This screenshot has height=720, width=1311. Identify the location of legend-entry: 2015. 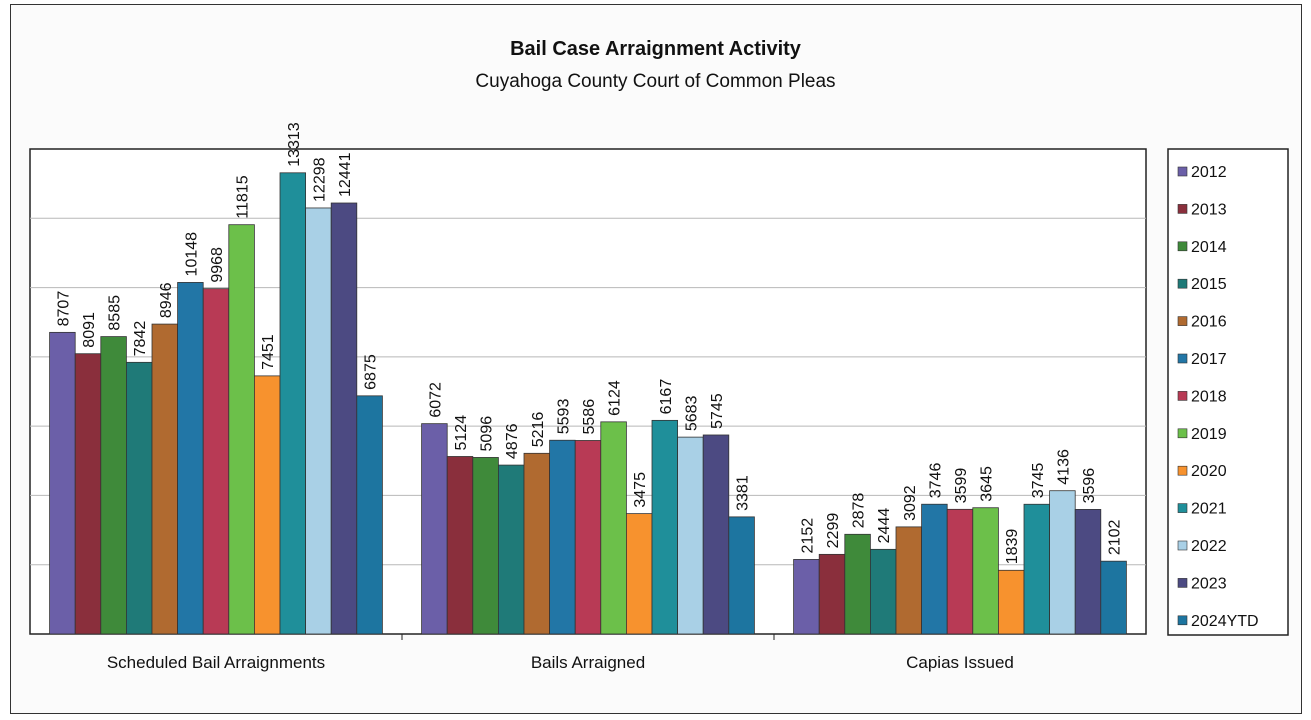
(1209, 284).